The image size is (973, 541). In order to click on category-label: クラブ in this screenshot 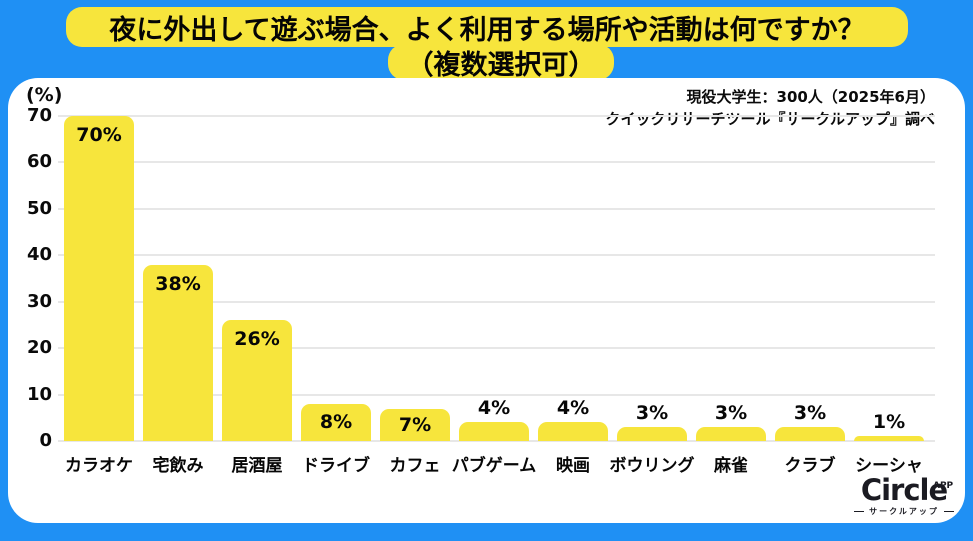, I will do `click(810, 466)`.